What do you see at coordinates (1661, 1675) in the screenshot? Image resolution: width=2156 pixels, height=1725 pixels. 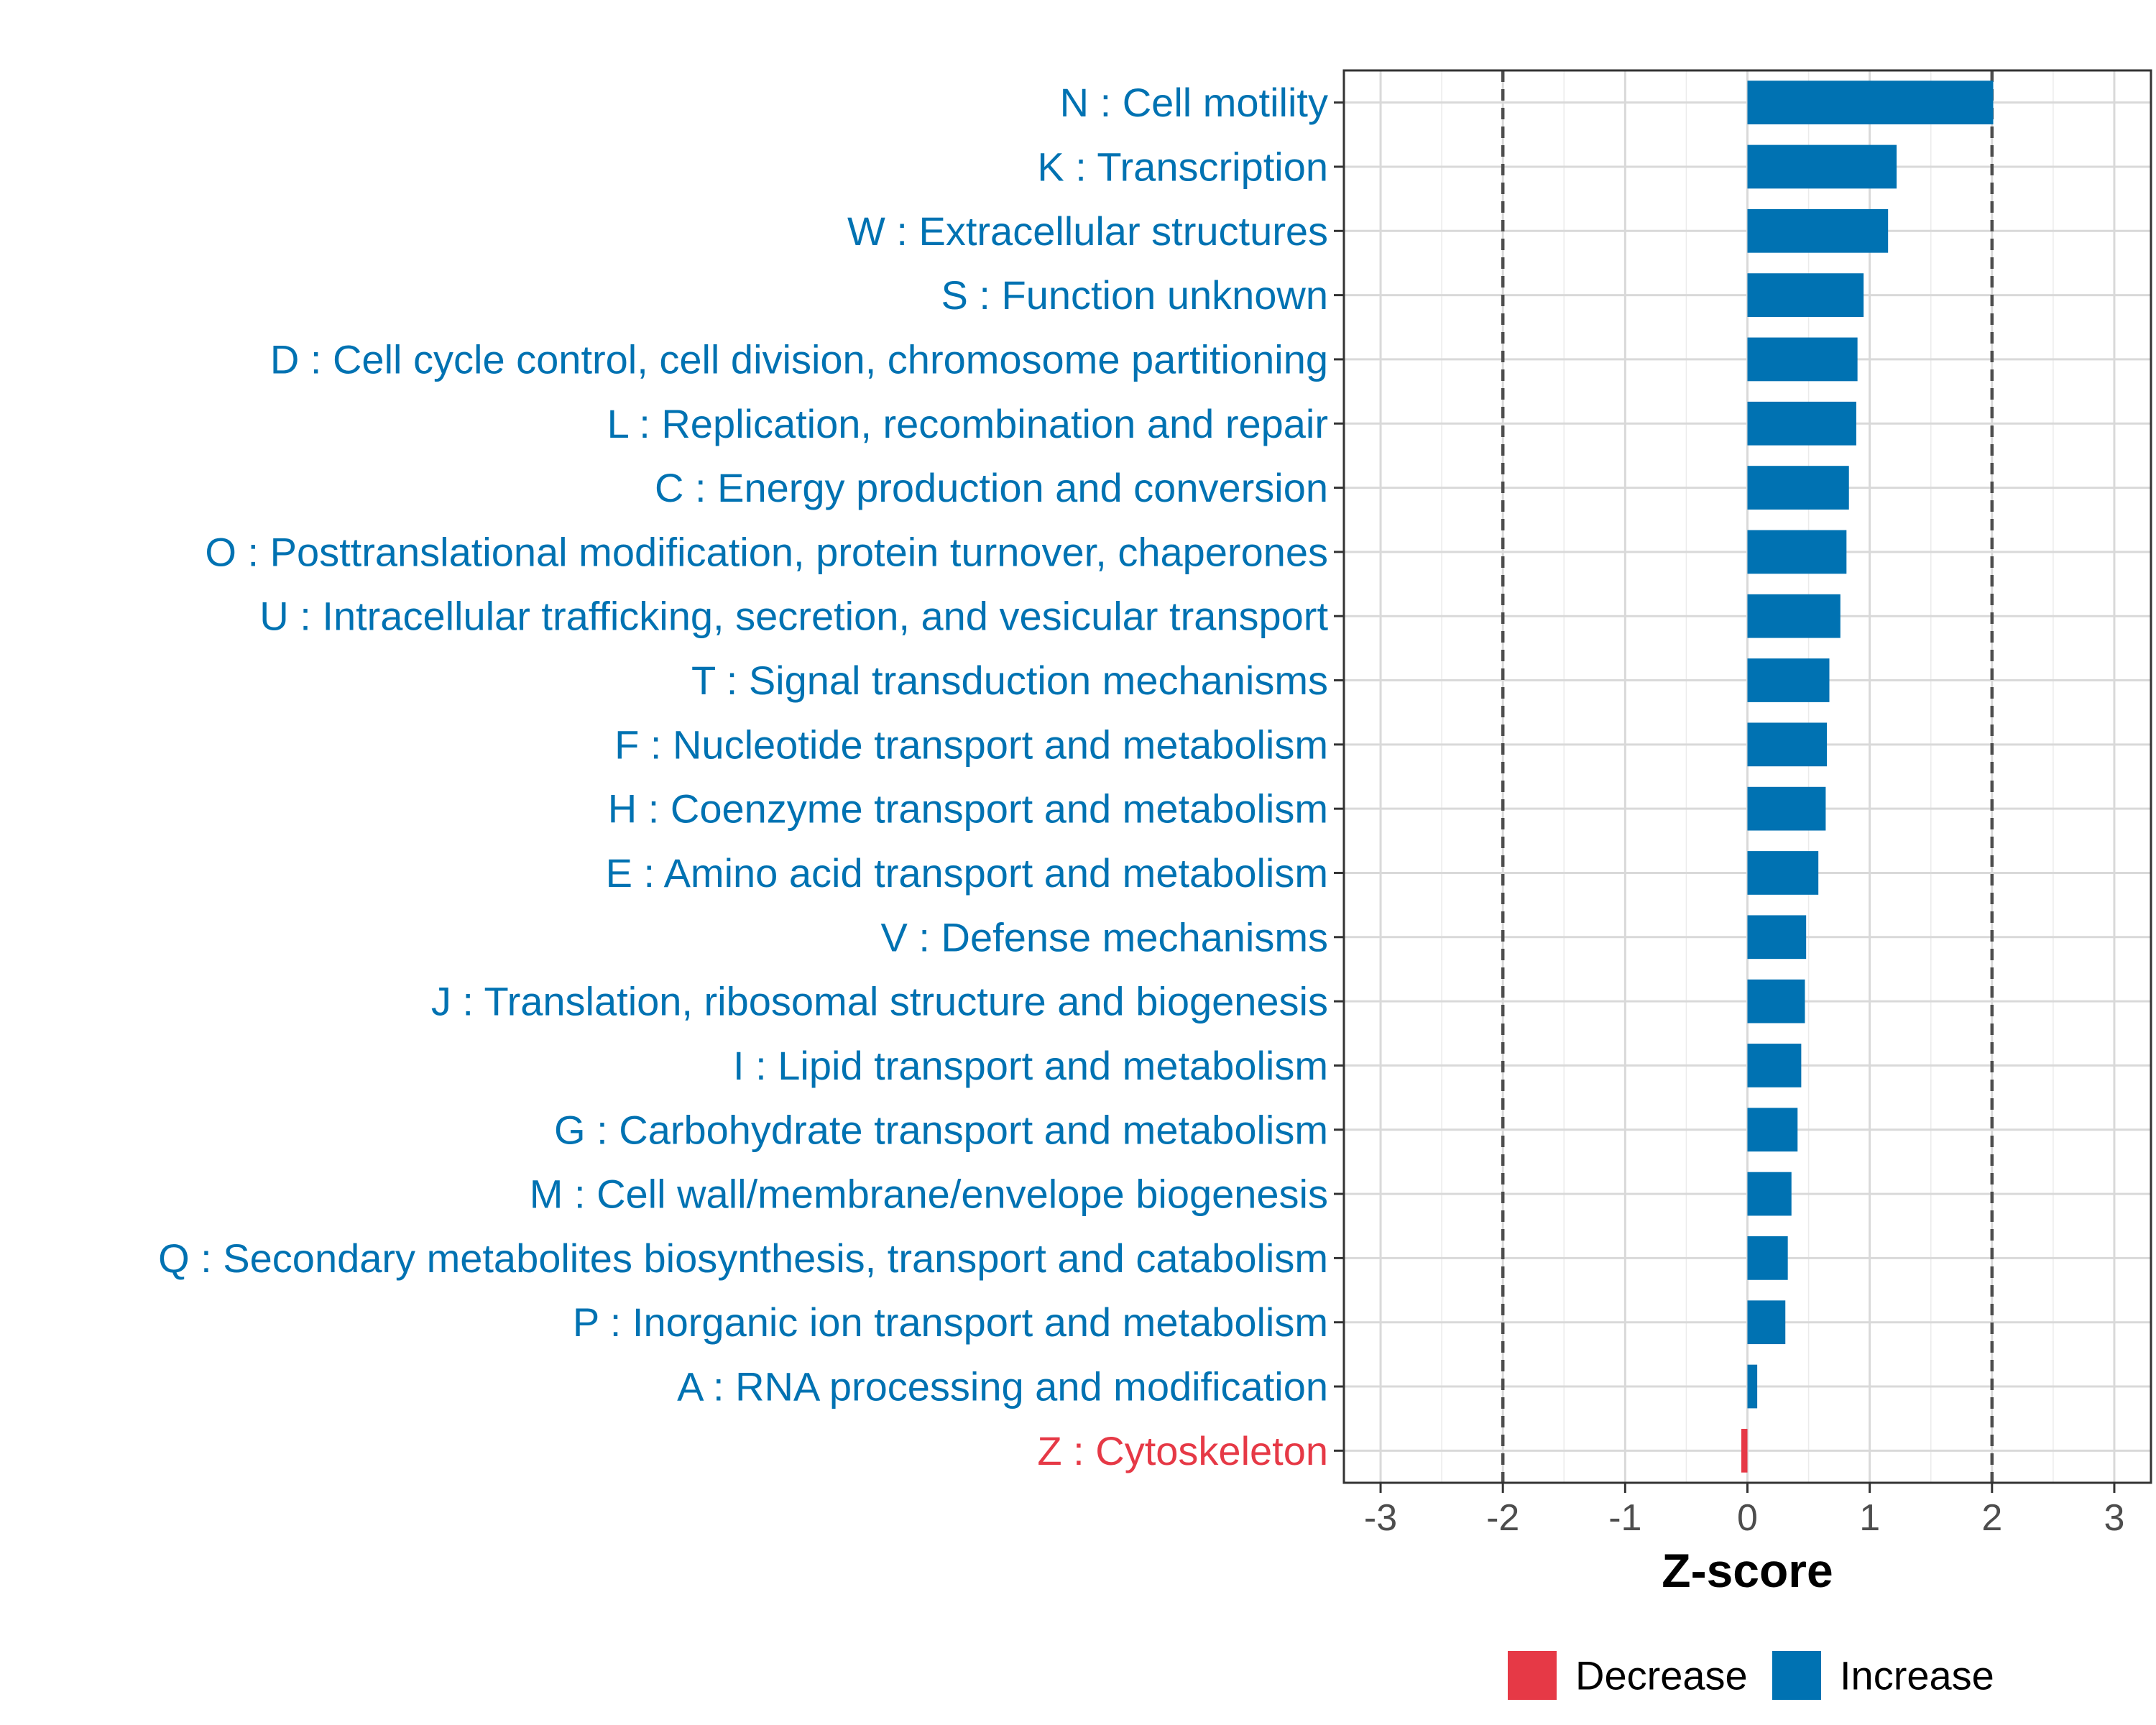 I see `legend-label: Decrease` at bounding box center [1661, 1675].